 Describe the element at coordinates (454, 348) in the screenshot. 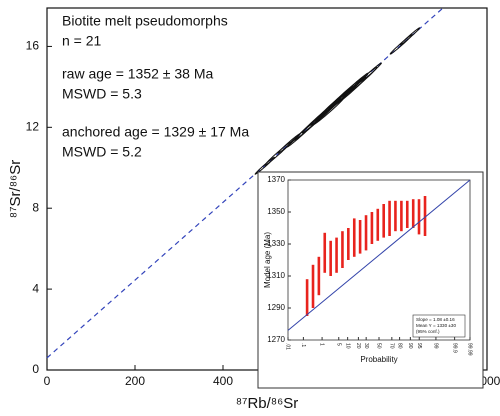

I see `x-tick-label: 99.9` at that location.